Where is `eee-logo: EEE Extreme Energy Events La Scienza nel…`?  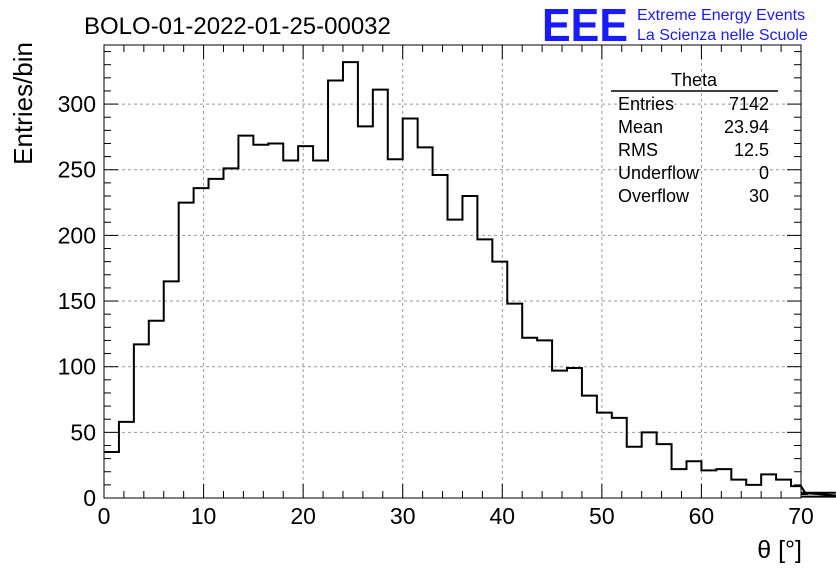 eee-logo: EEE Extreme Energy Events La Scienza nel… is located at coordinates (675, 25).